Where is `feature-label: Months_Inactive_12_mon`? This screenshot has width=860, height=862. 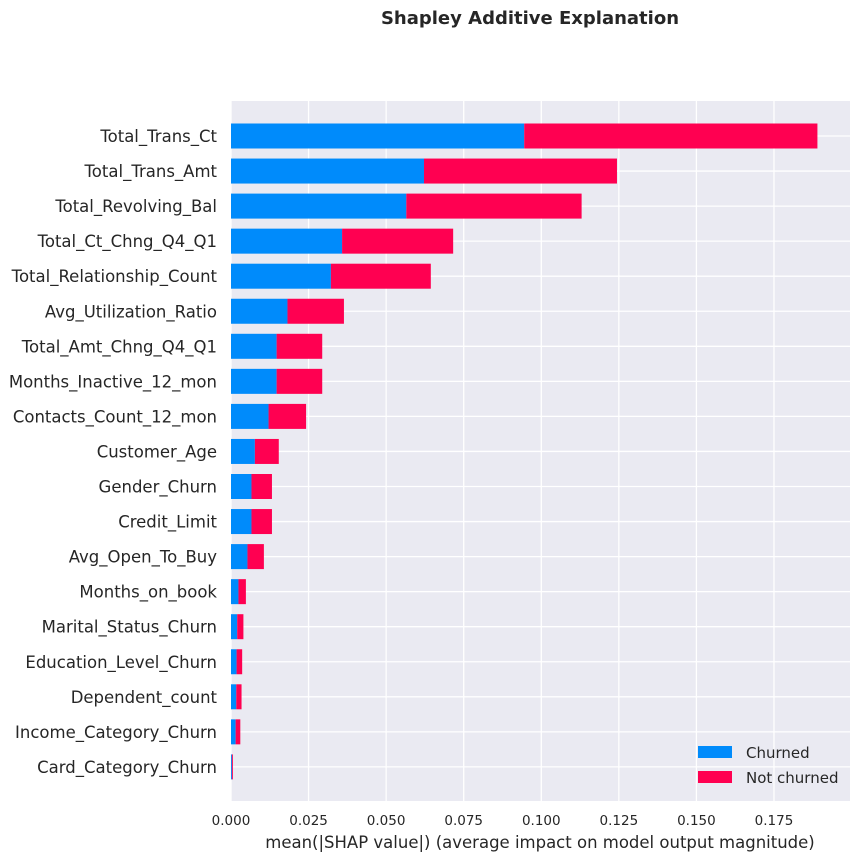 feature-label: Months_Inactive_12_mon is located at coordinates (113, 382).